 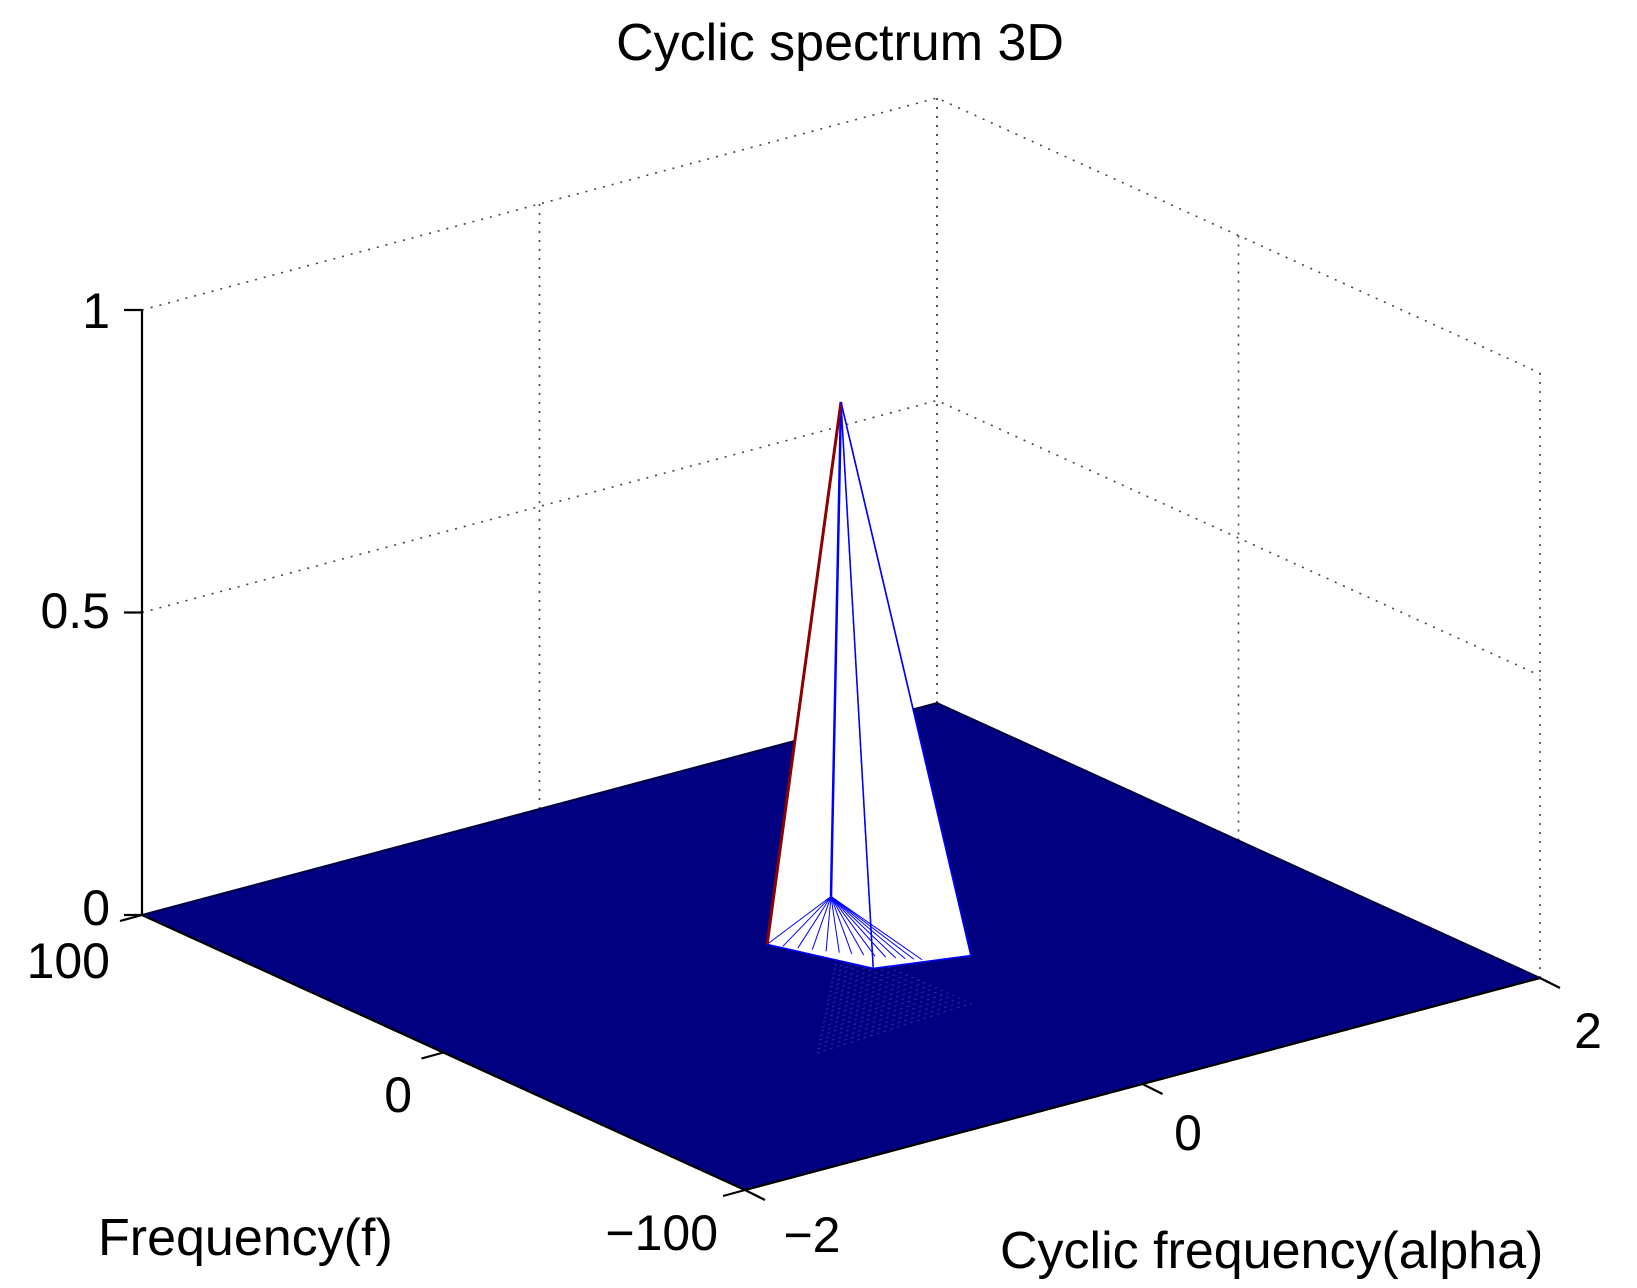 I want to click on x-tick-label-2: 2, so click(x=1588, y=1031).